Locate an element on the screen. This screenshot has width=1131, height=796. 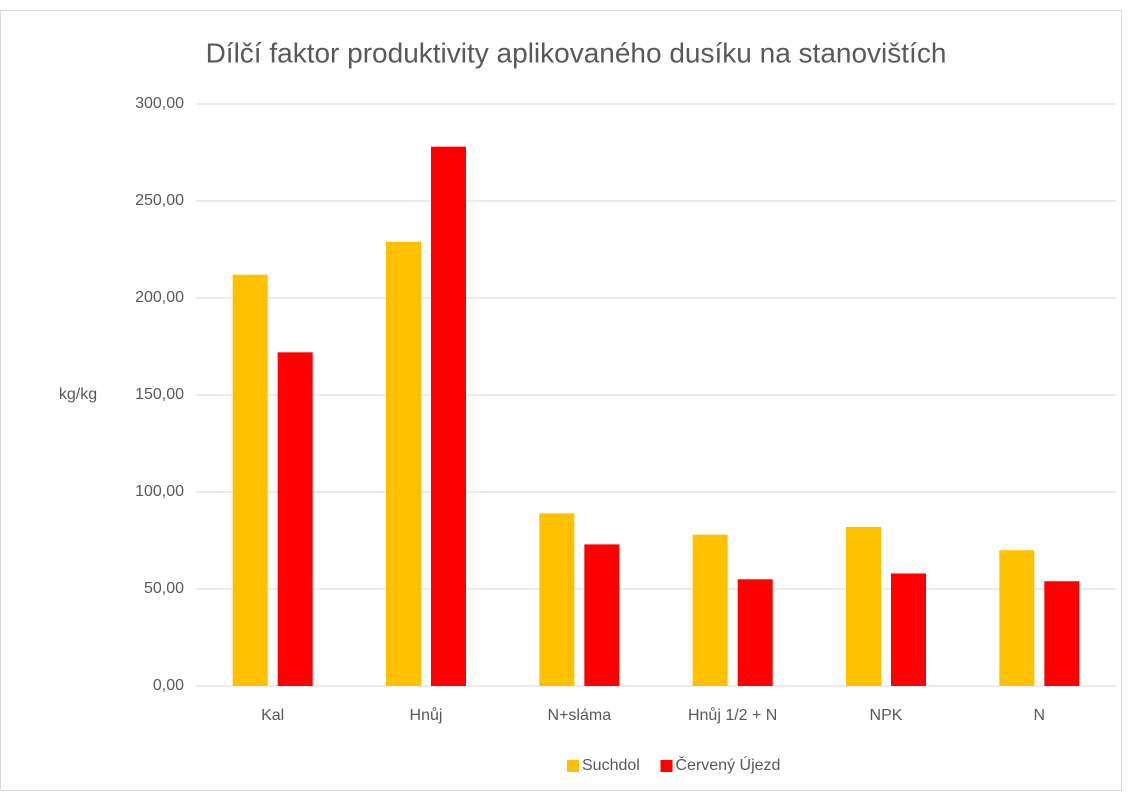
y-tick-label: 250,00 is located at coordinates (159, 200).